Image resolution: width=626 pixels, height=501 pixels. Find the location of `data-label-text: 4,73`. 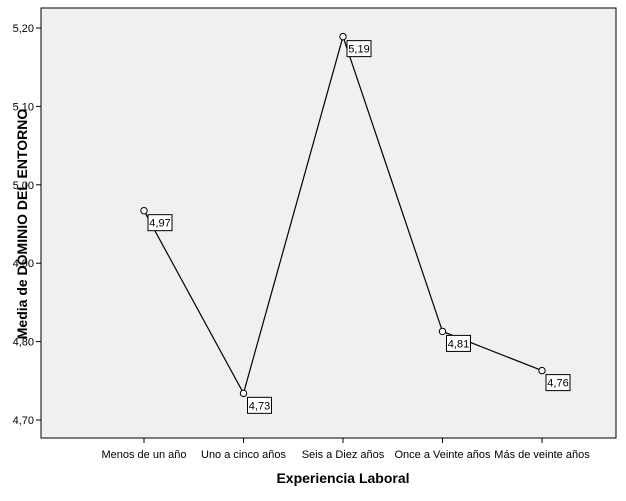

data-label-text: 4,73 is located at coordinates (259, 406).